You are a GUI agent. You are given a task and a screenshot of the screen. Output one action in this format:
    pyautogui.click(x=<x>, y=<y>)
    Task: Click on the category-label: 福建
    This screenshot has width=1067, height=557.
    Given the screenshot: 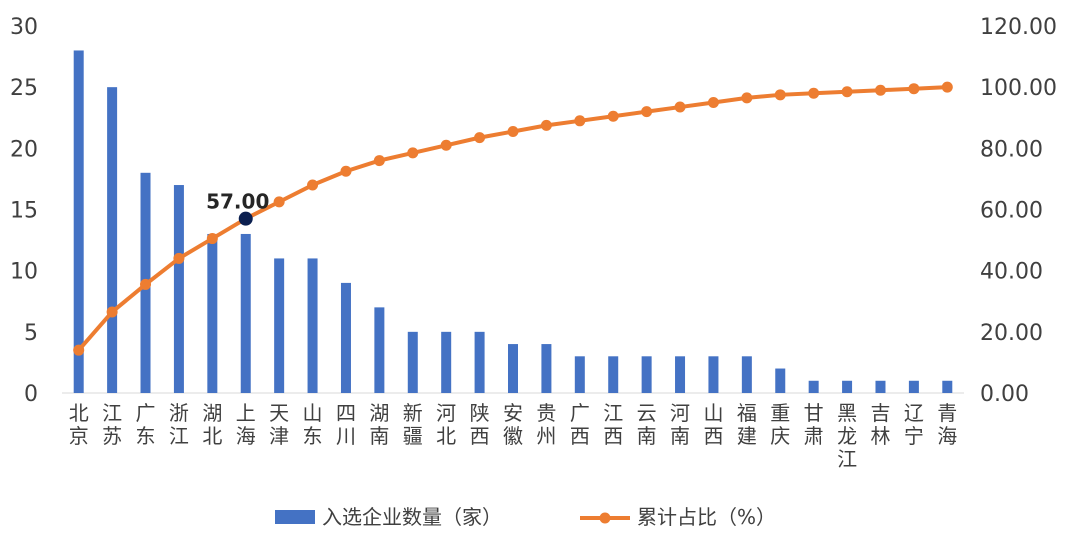 What is the action you would take?
    pyautogui.click(x=747, y=424)
    